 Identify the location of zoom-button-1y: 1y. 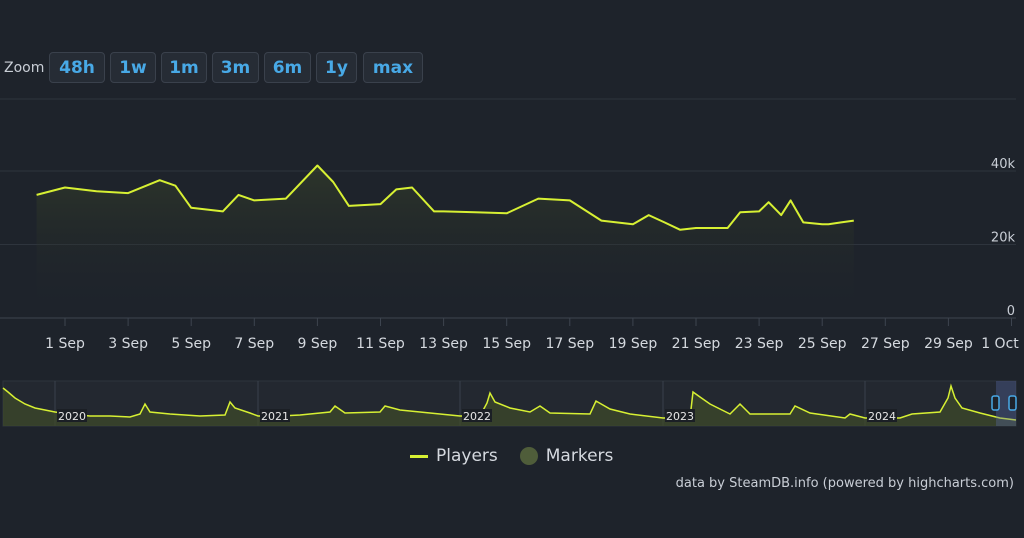
(336, 67).